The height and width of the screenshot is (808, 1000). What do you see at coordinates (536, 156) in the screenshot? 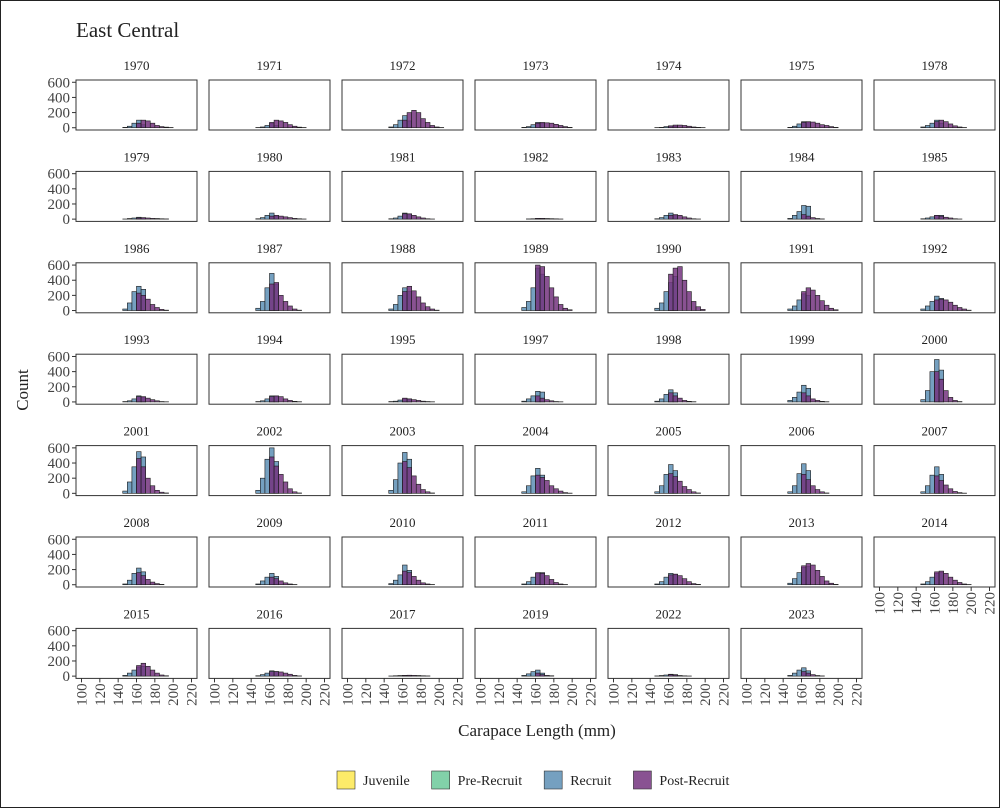
I see `panel-title: 1982` at bounding box center [536, 156].